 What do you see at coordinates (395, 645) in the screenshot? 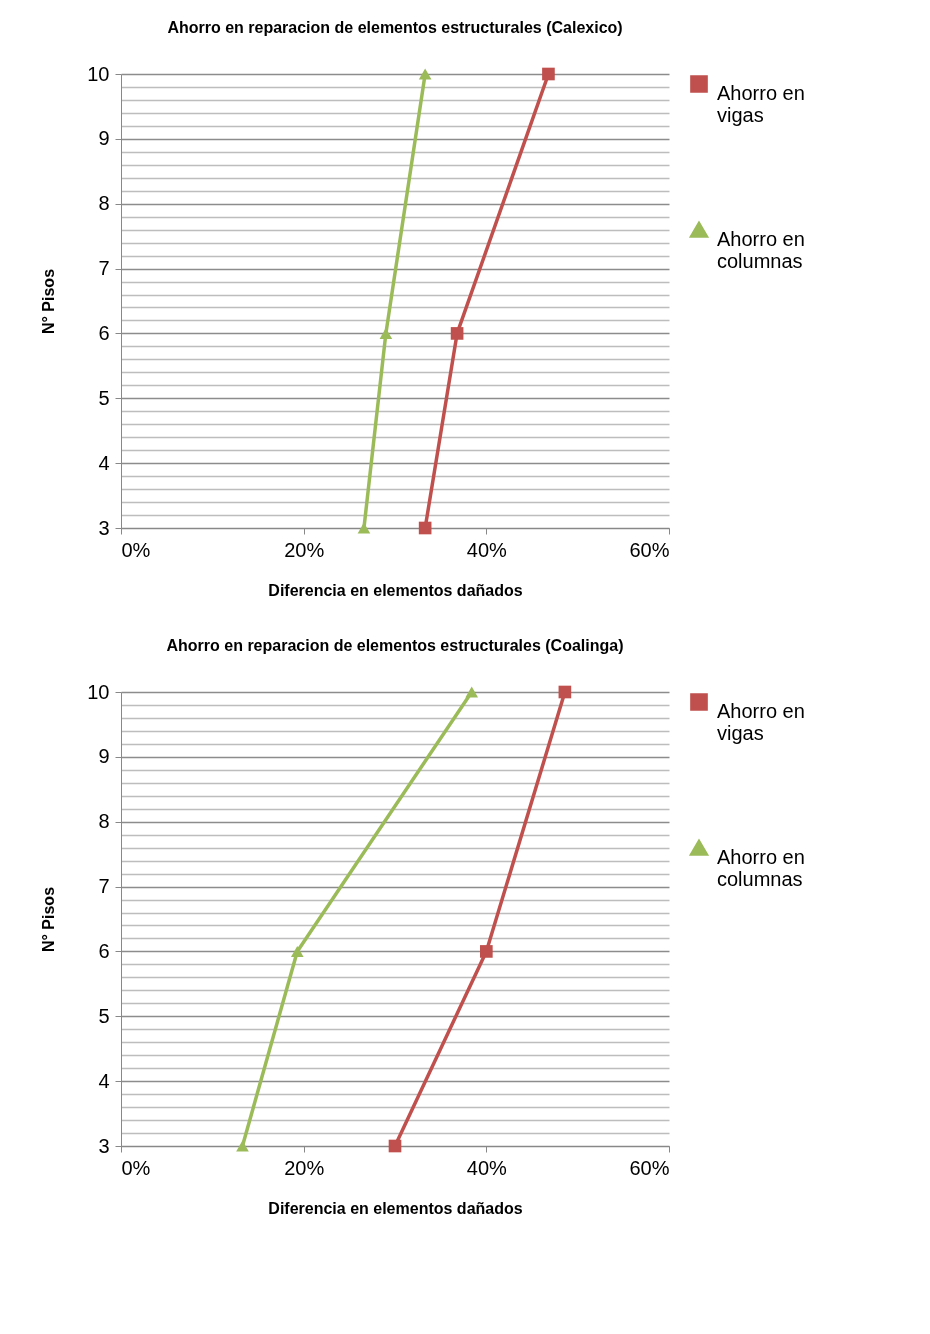
I see `chart-title: Ahorro en reparacion de elementos estructurales (Coalinga)` at bounding box center [395, 645].